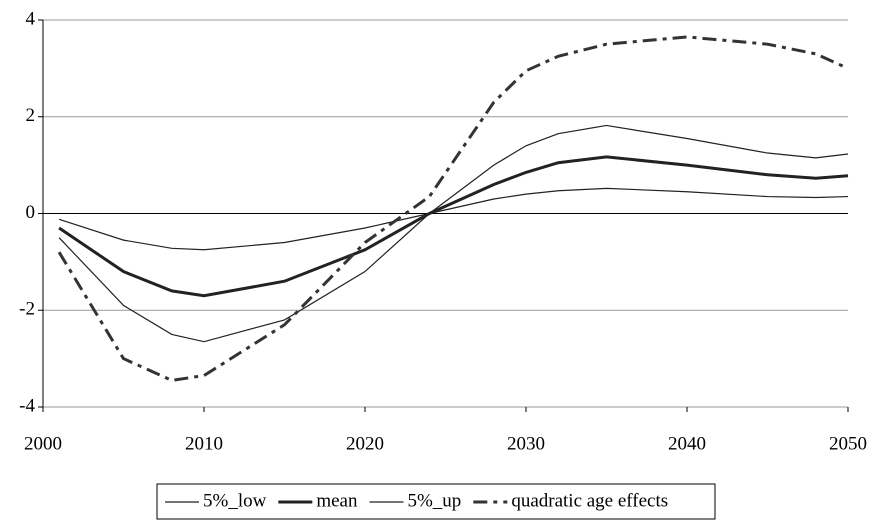  I want to click on y-tick-label: 4, so click(31, 18).